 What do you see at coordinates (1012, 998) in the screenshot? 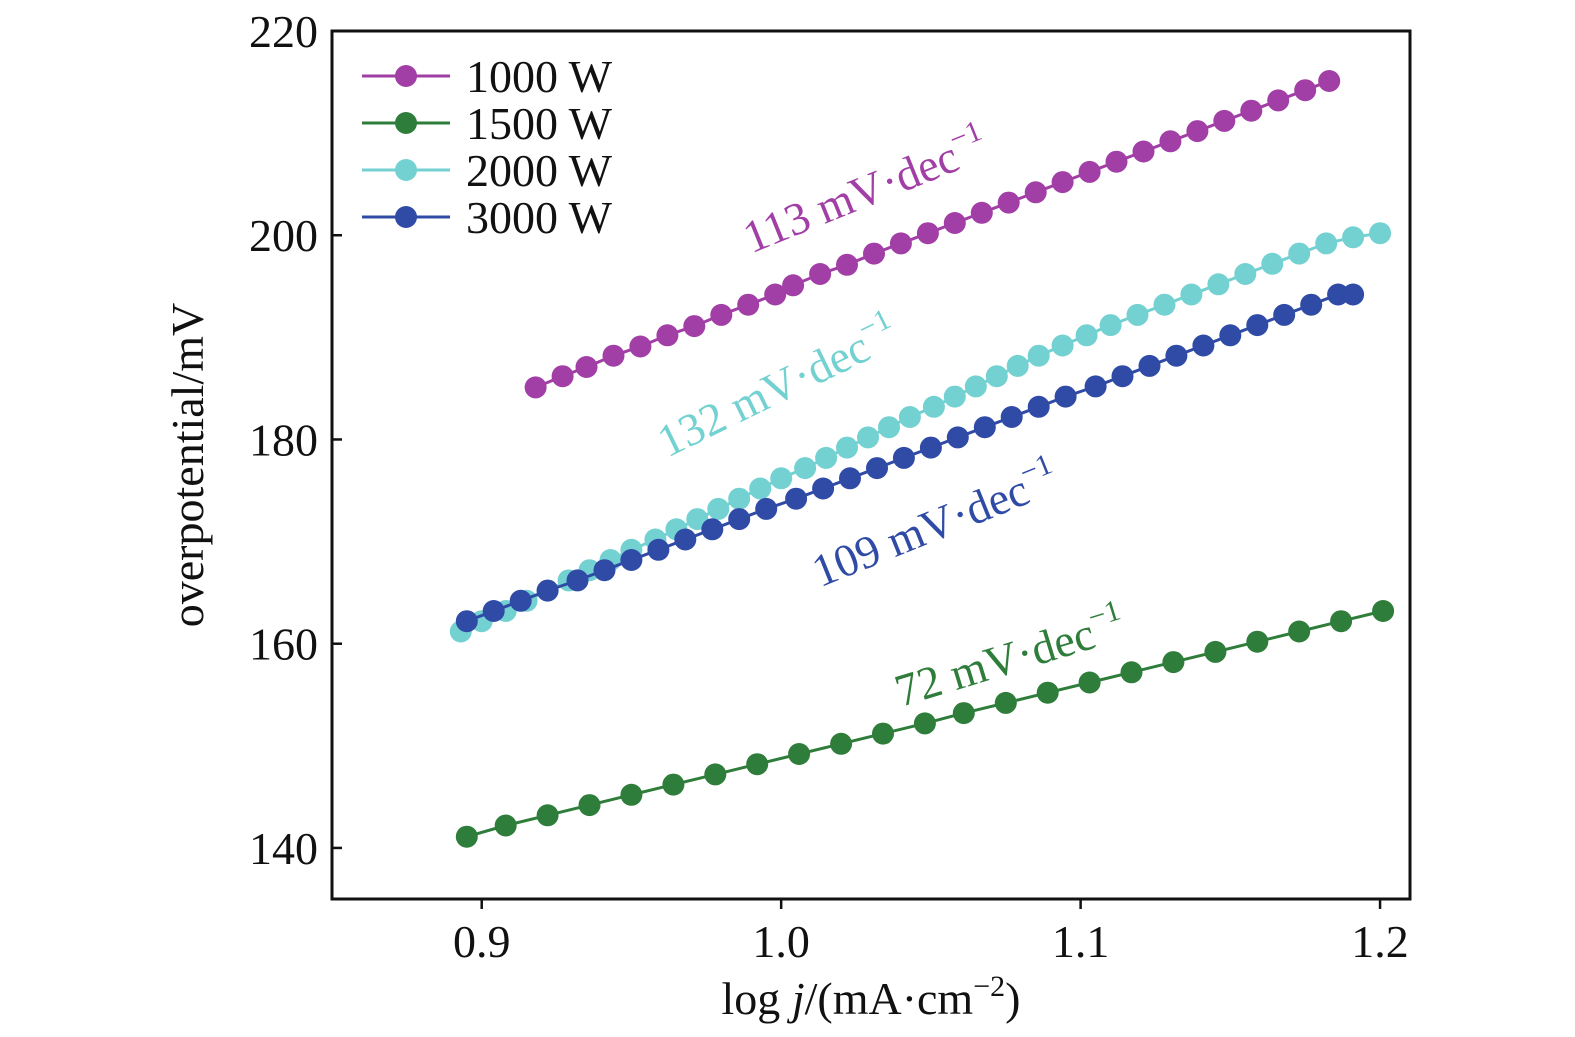
I see `x-axis-label-close: )` at bounding box center [1012, 998].